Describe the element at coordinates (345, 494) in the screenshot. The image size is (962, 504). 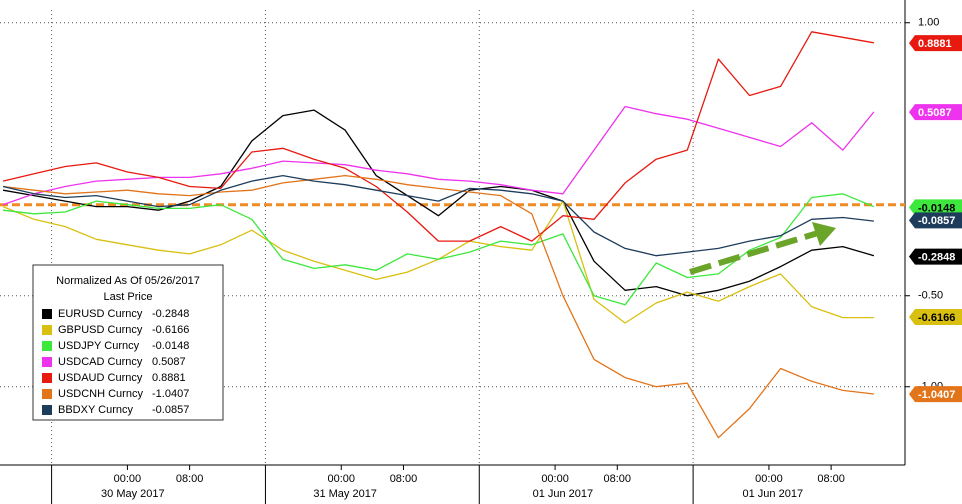
I see `x-day-label: 31 May 2017` at that location.